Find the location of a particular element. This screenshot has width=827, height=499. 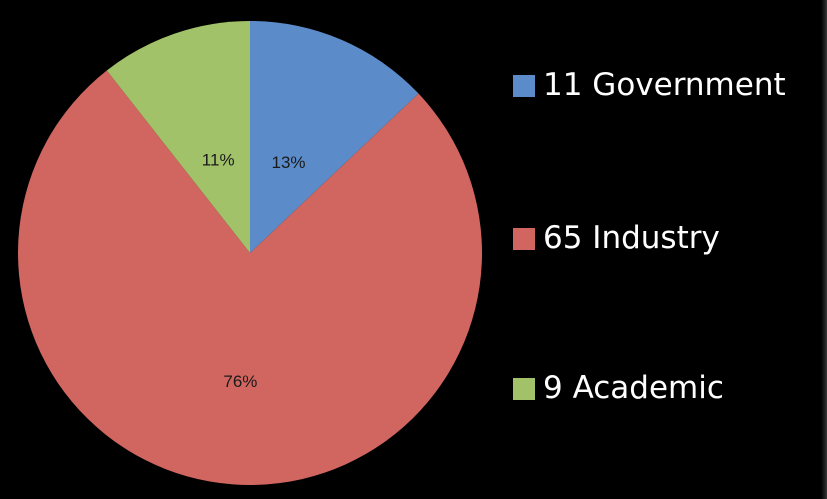

slice-label-industry: 76% is located at coordinates (240, 381).